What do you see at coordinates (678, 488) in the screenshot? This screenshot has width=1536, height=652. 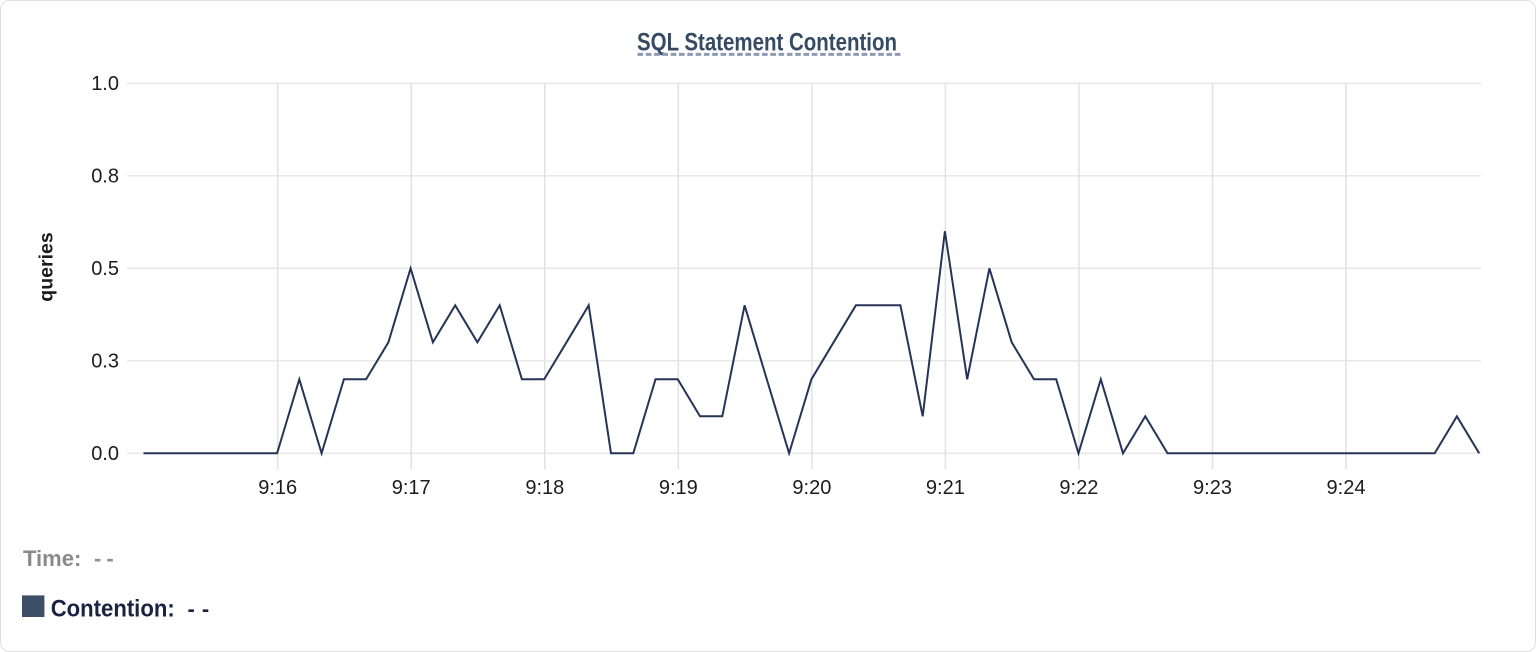 I see `svg-text: 9:19` at bounding box center [678, 488].